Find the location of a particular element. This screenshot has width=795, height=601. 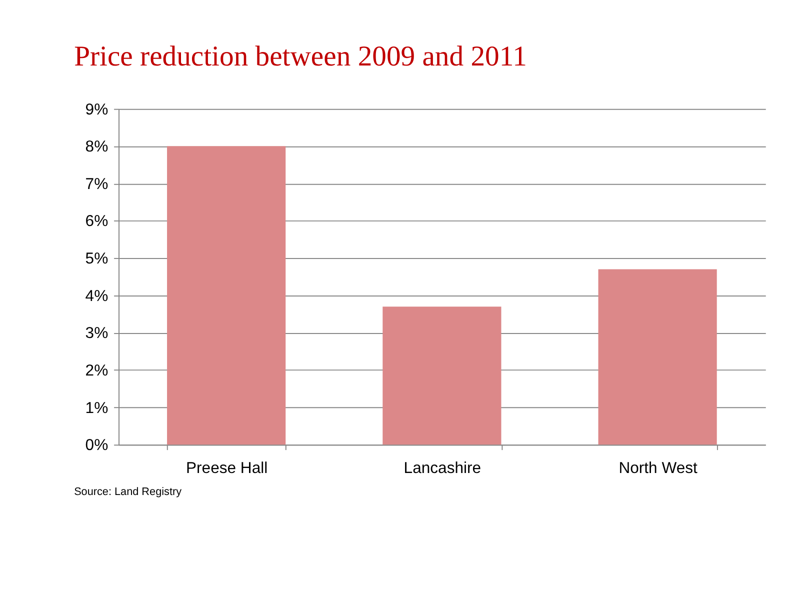

source-note: Source: Land Registry is located at coordinates (128, 492).